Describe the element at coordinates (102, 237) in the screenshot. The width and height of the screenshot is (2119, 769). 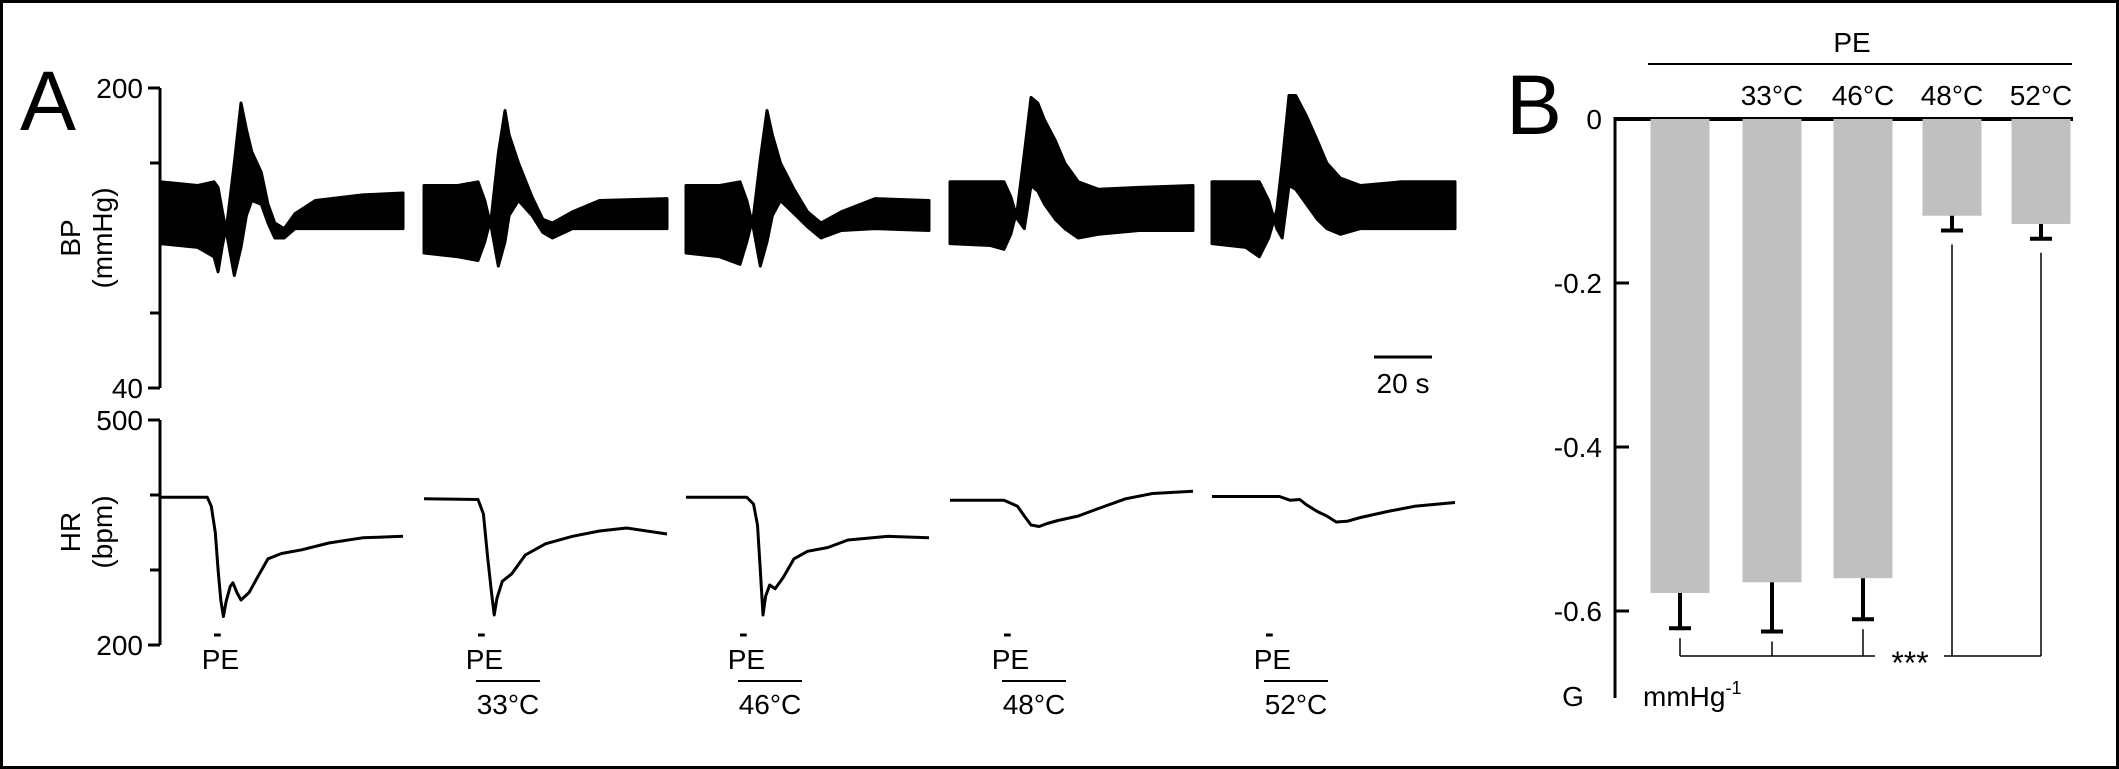
I see `bp-axis-unit: (mmHg)` at that location.